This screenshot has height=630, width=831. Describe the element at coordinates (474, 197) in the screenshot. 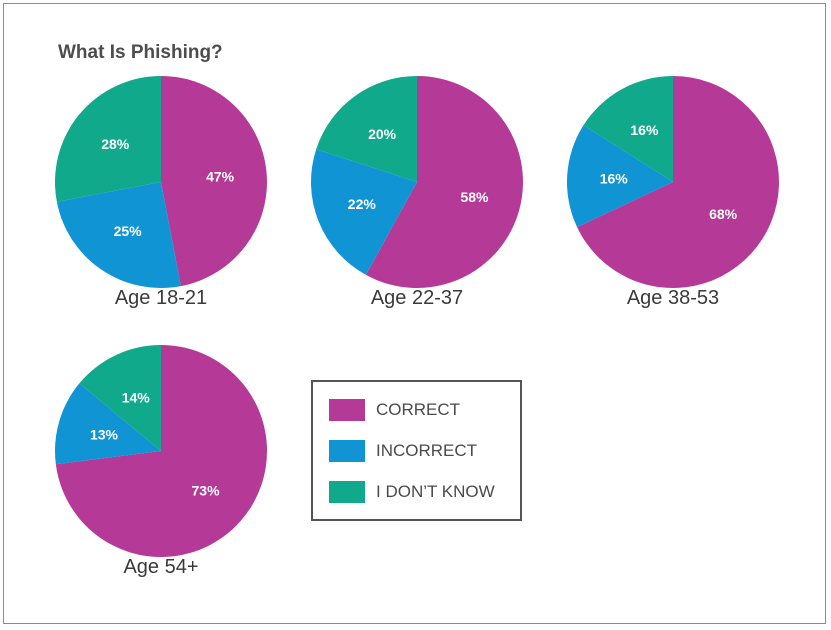

I see `pie-slice-label: 58%` at that location.